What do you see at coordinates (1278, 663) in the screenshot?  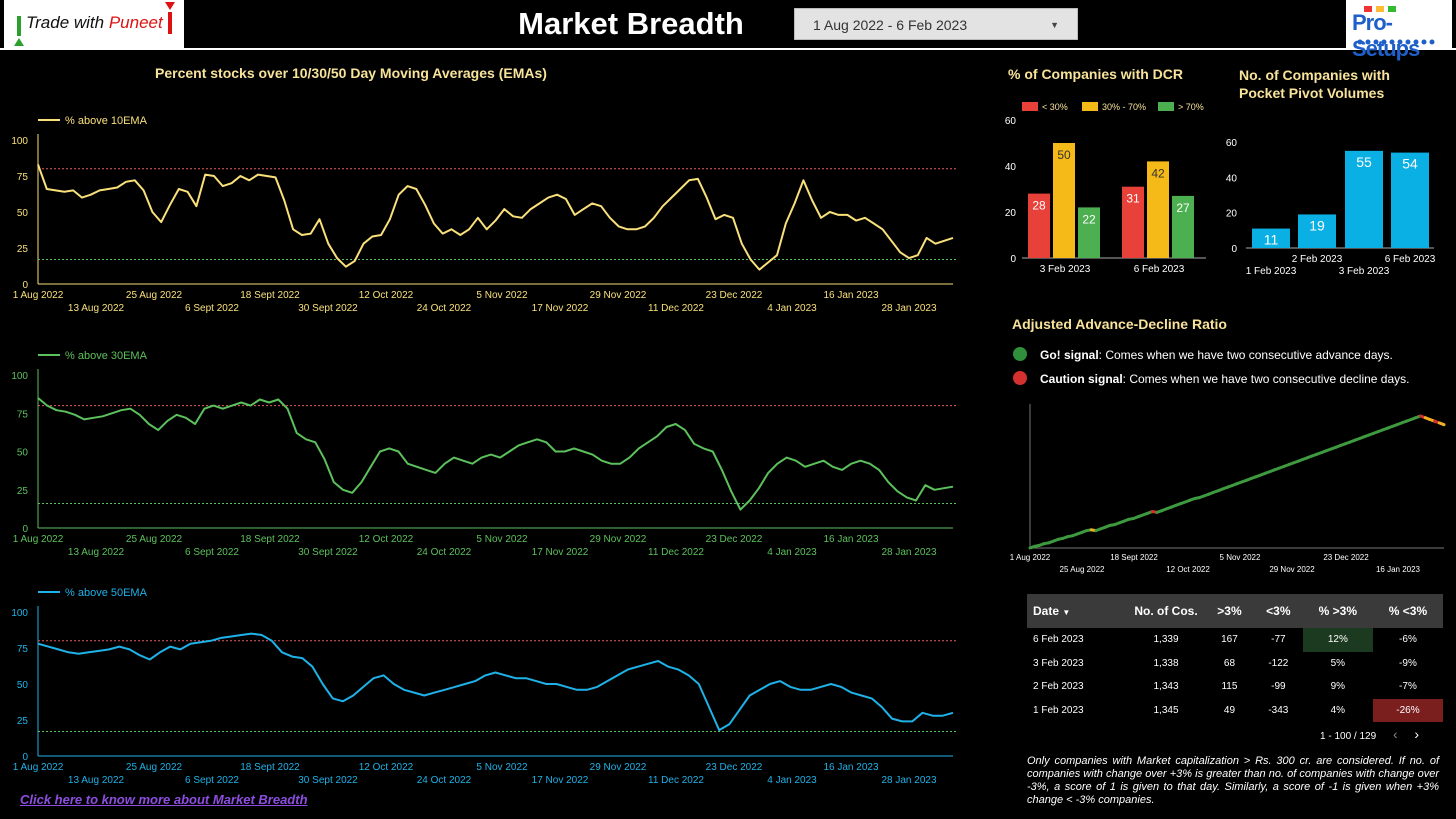 I see `table-cell: -122` at bounding box center [1278, 663].